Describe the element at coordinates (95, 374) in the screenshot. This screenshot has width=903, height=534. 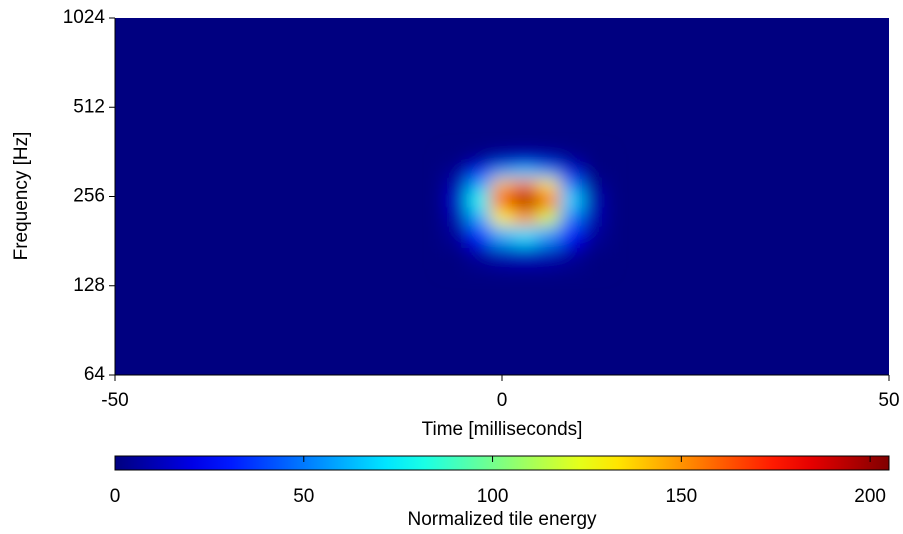
I see `y-tick-label: 64` at that location.